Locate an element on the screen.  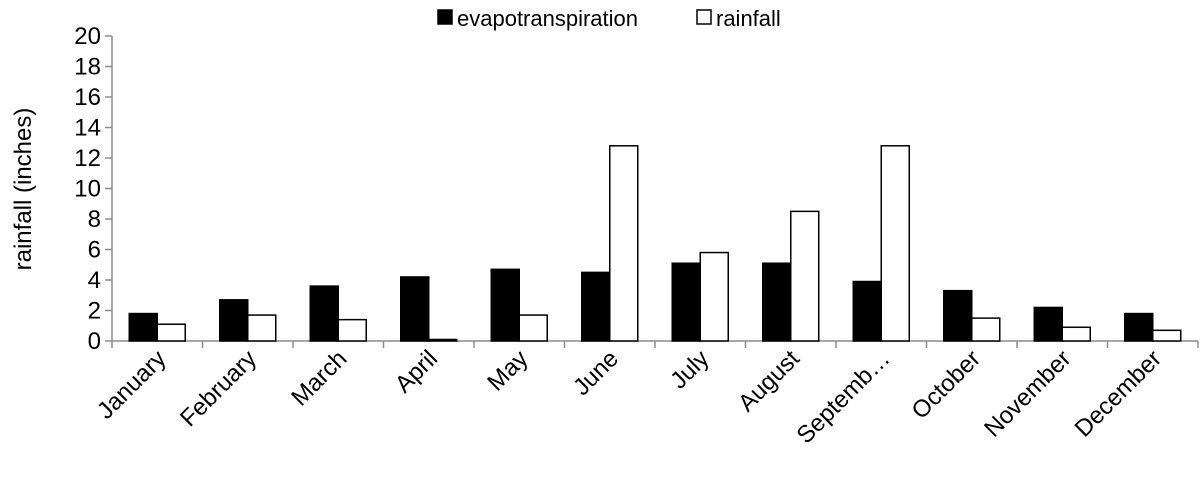
y-tick-label: 16 is located at coordinates (87, 97).